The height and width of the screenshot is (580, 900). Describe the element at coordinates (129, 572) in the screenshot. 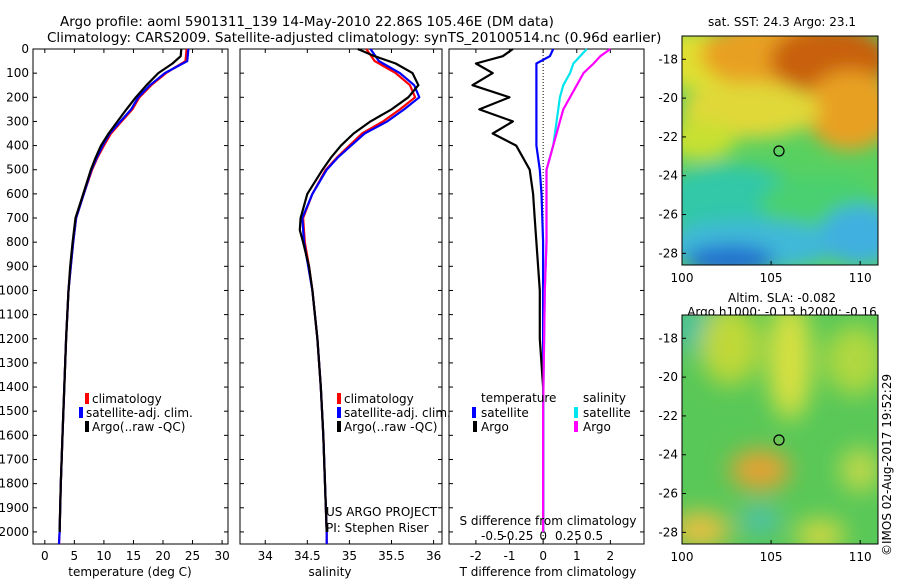

I see `temperature-x-label: temperature (deg C)` at that location.